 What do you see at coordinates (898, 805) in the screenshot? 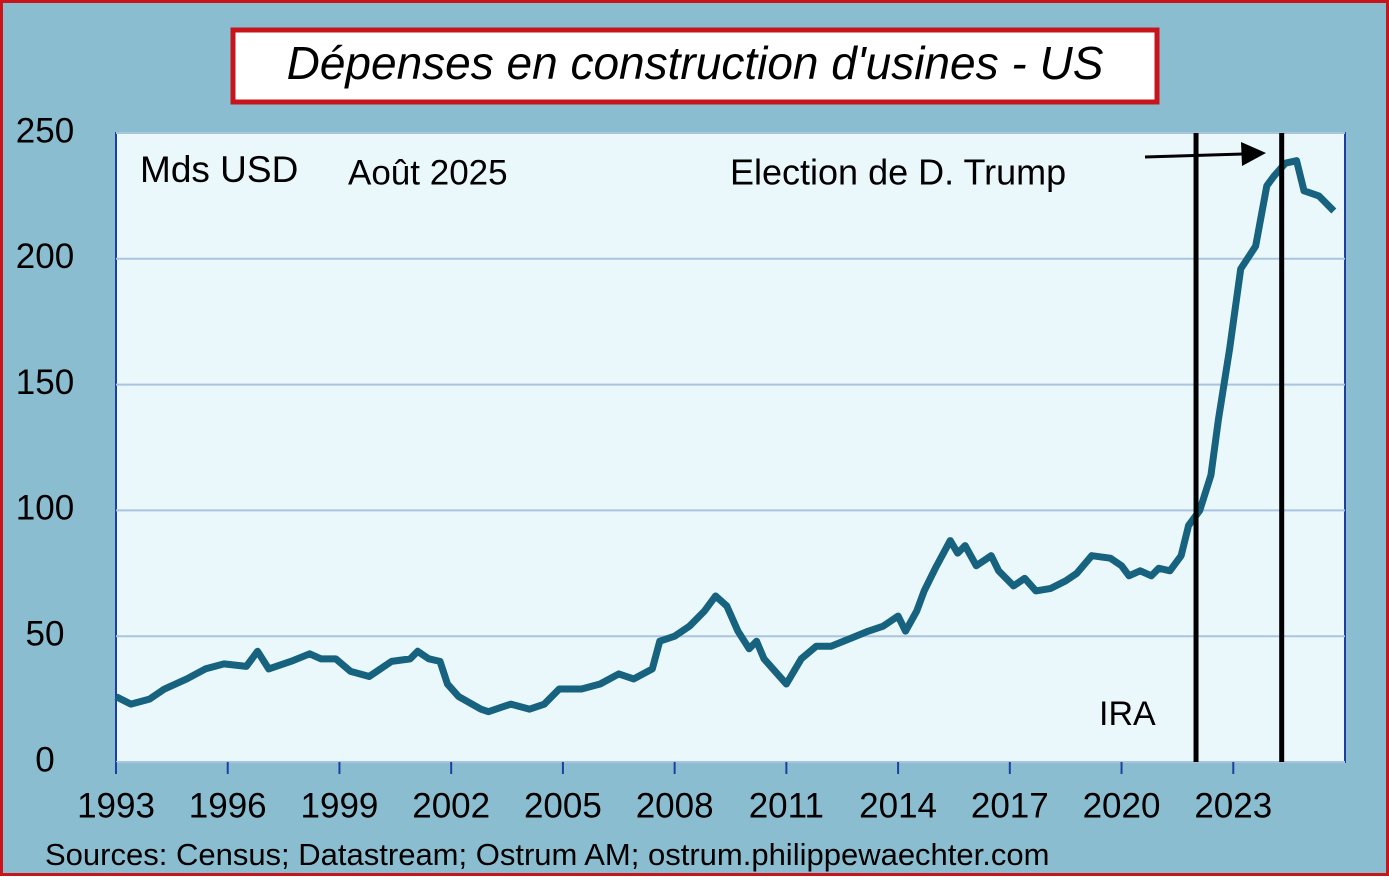
I see `x-tick-label: 2014` at bounding box center [898, 805].